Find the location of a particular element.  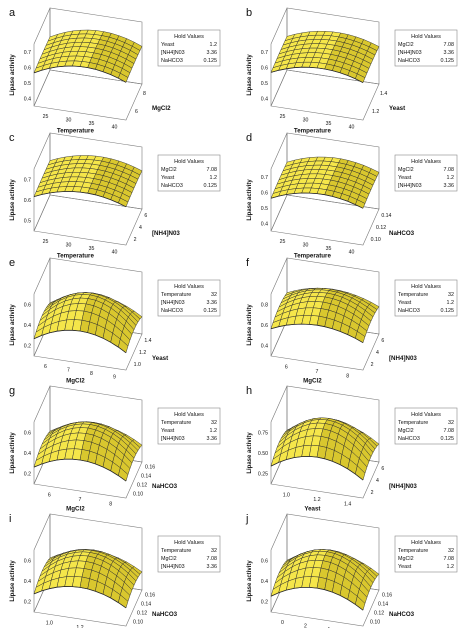

y-tick-label: 1.4 is located at coordinates (147, 341).